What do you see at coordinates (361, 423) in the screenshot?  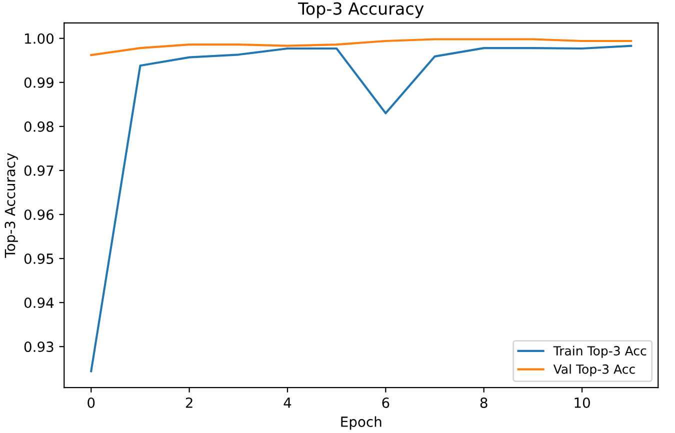 I see `x-axis-title: Epoch` at bounding box center [361, 423].